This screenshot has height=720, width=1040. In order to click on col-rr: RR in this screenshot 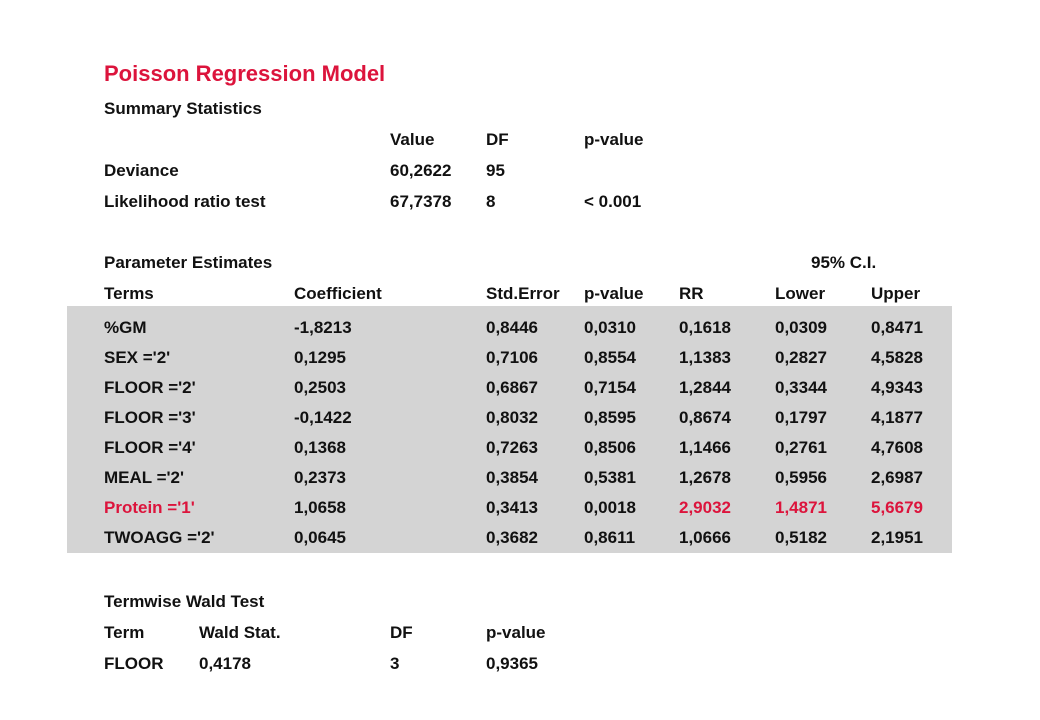, I will do `click(691, 293)`.